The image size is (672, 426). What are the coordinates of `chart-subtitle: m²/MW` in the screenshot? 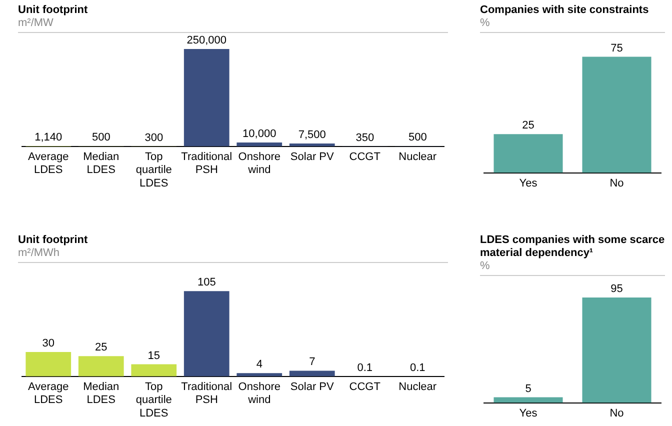 It's located at (233, 25).